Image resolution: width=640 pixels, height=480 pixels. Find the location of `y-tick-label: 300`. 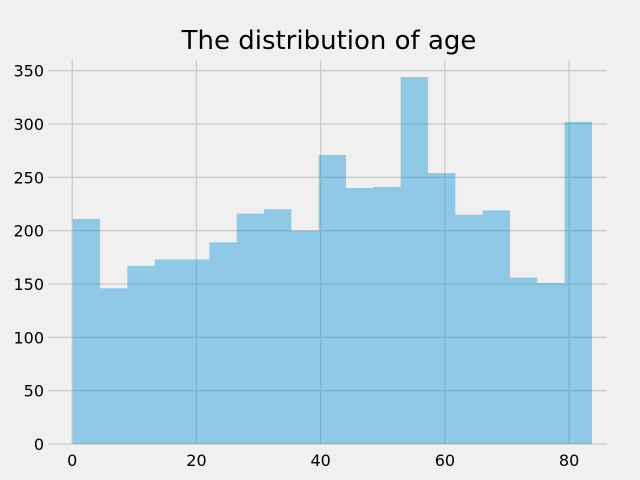

y-tick-label: 300 is located at coordinates (28, 124).